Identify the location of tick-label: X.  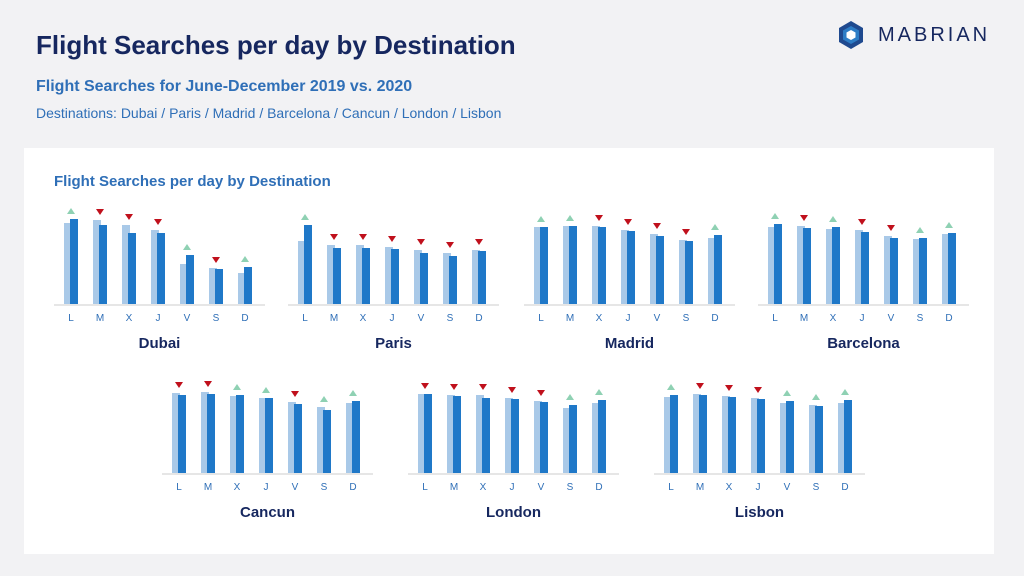
(363, 318).